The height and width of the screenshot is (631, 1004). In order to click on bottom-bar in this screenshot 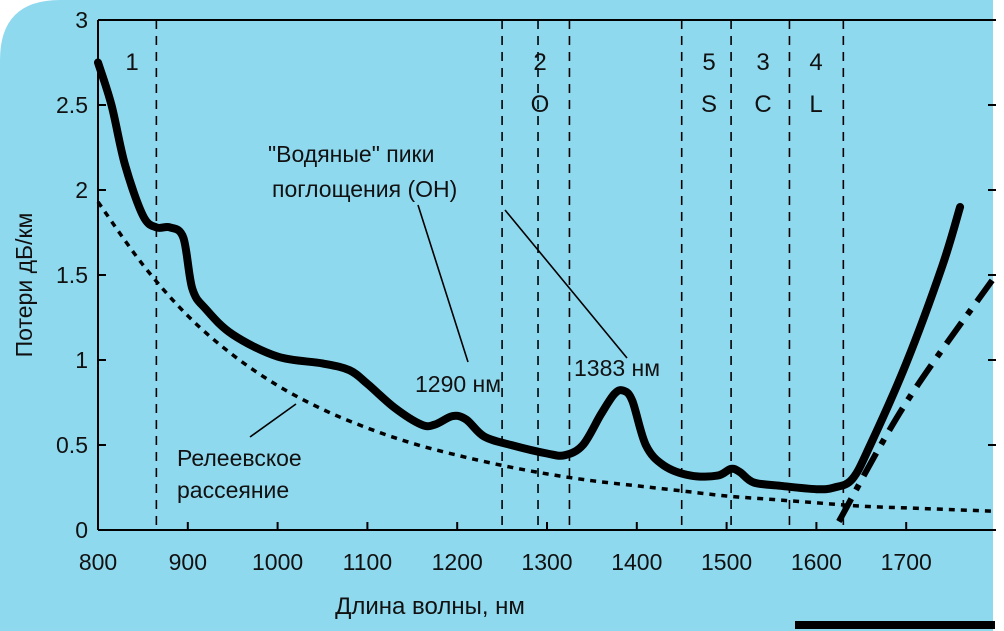, I will do `click(895, 625)`.